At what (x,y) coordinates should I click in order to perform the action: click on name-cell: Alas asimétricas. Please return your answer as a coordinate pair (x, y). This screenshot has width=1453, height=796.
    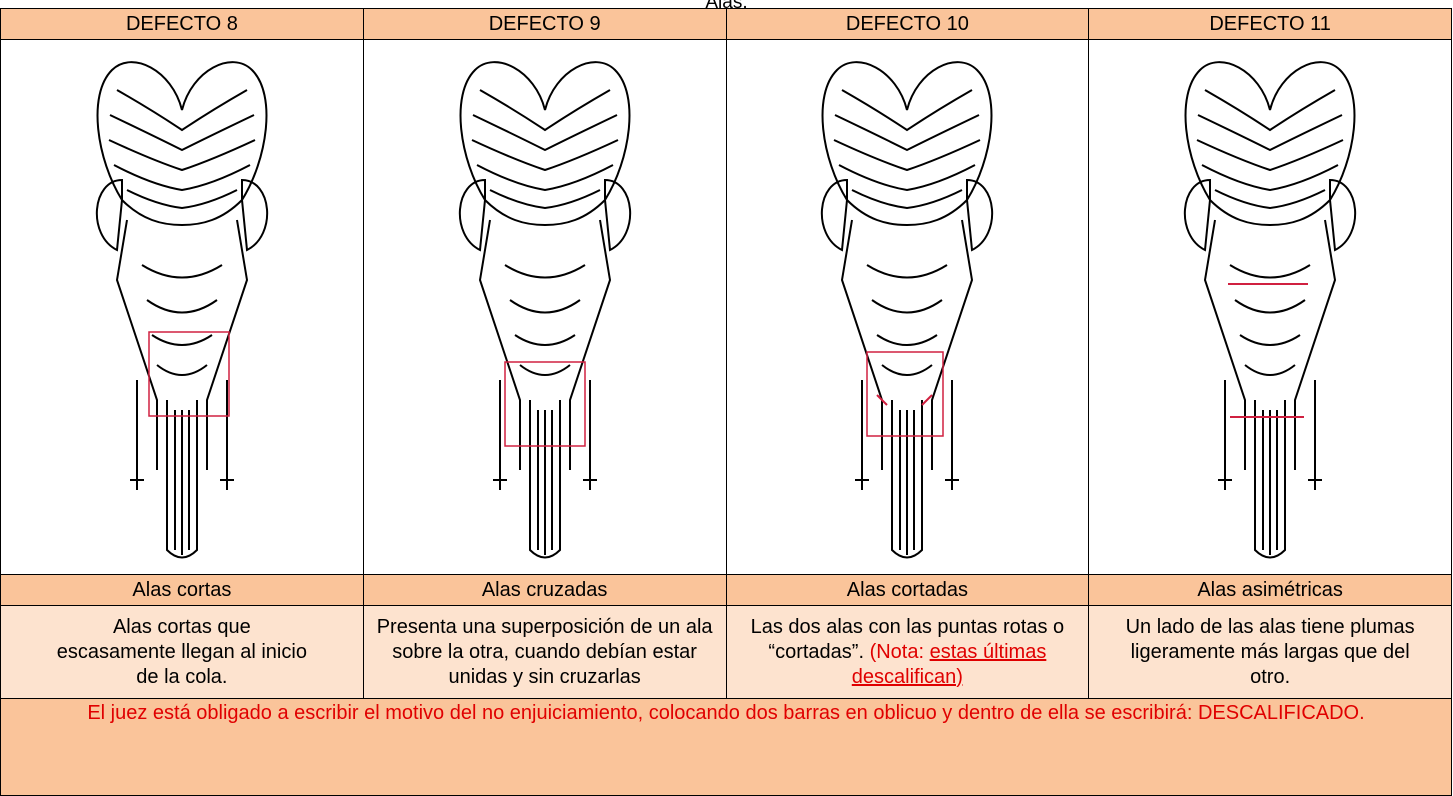
    Looking at the image, I should click on (1270, 590).